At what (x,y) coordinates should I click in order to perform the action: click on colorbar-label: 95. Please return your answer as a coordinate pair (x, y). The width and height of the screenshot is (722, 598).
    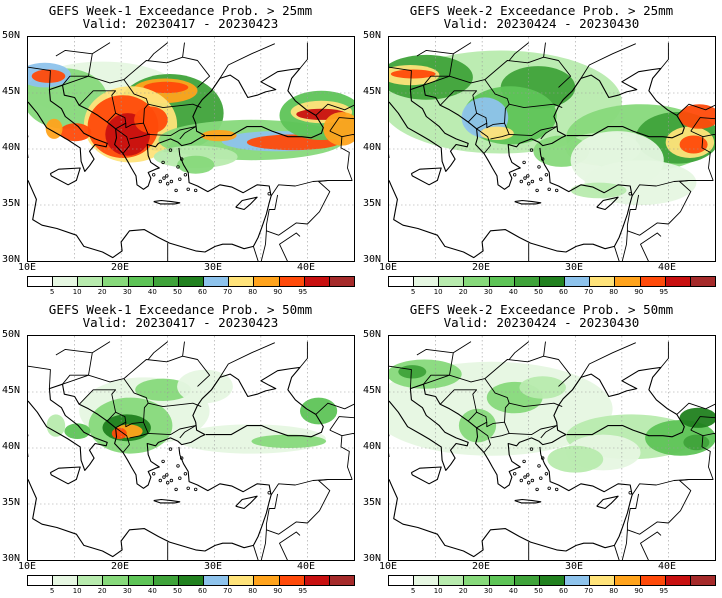
    Looking at the image, I should click on (664, 292).